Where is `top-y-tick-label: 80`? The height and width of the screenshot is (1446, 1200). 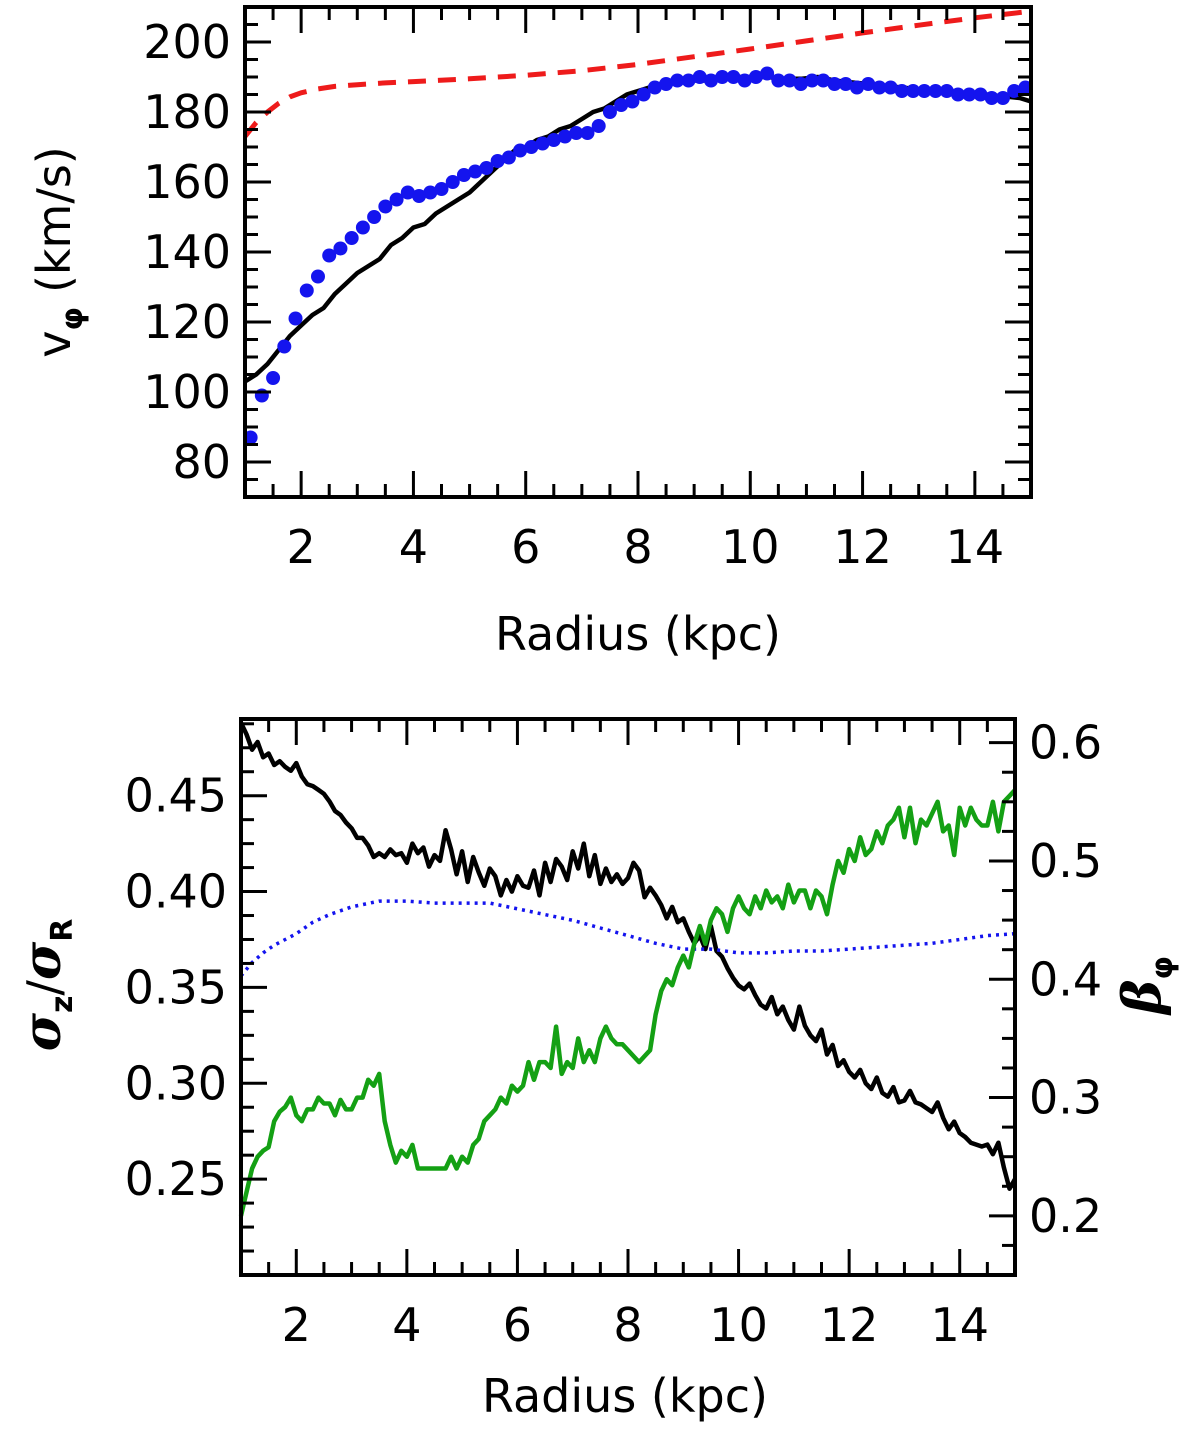
top-y-tick-label: 80 is located at coordinates (201, 462).